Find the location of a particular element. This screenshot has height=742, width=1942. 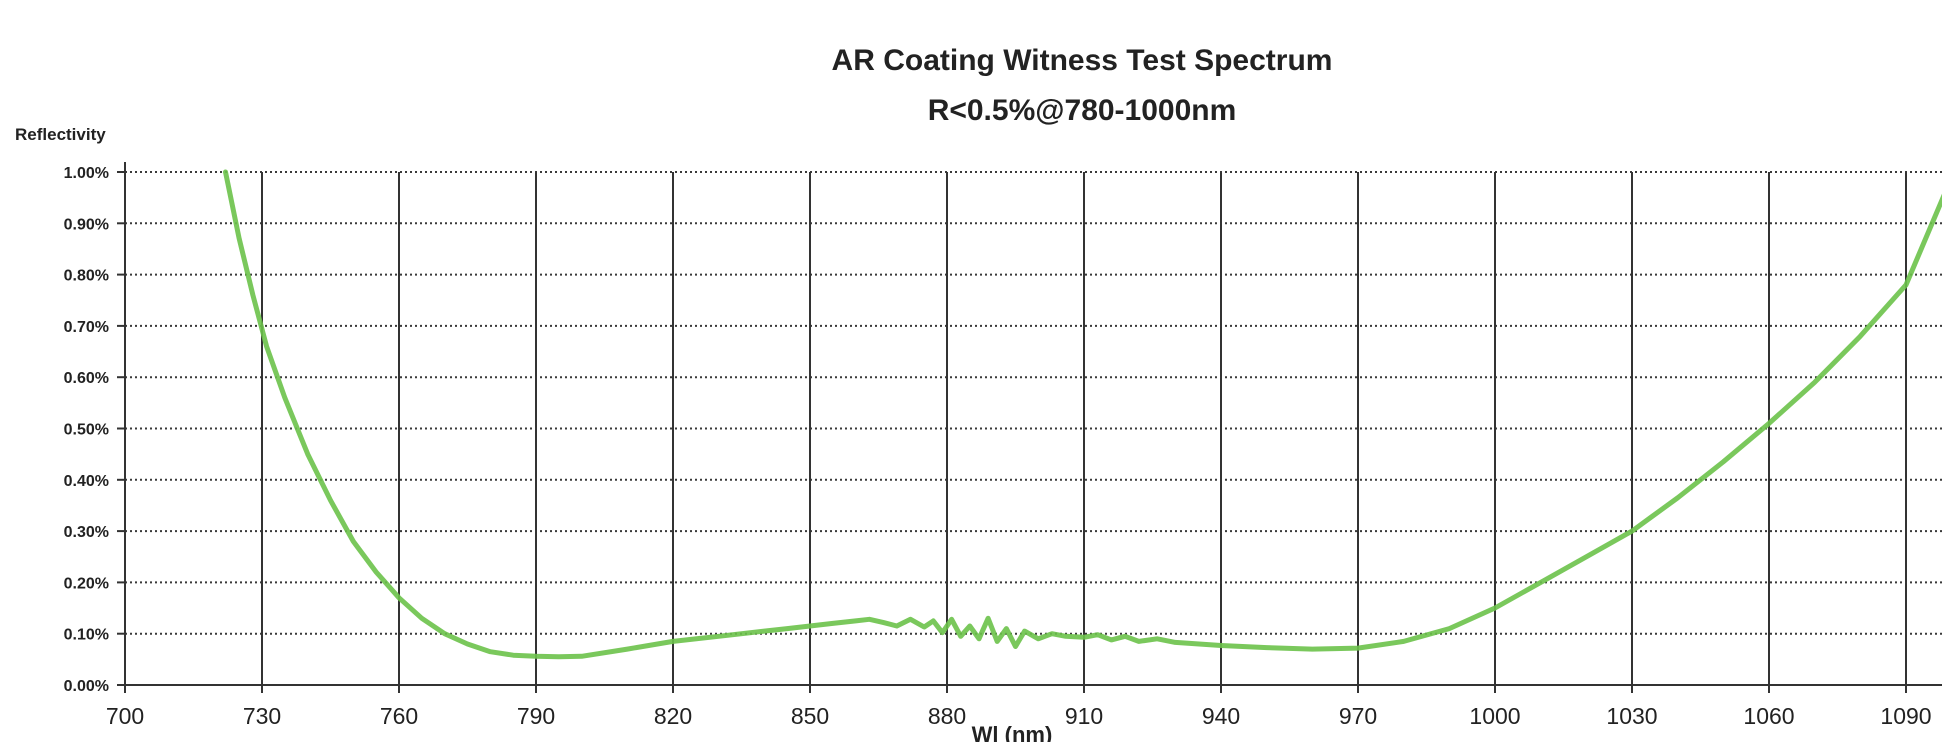

x-tick-label: 970 is located at coordinates (1358, 716).